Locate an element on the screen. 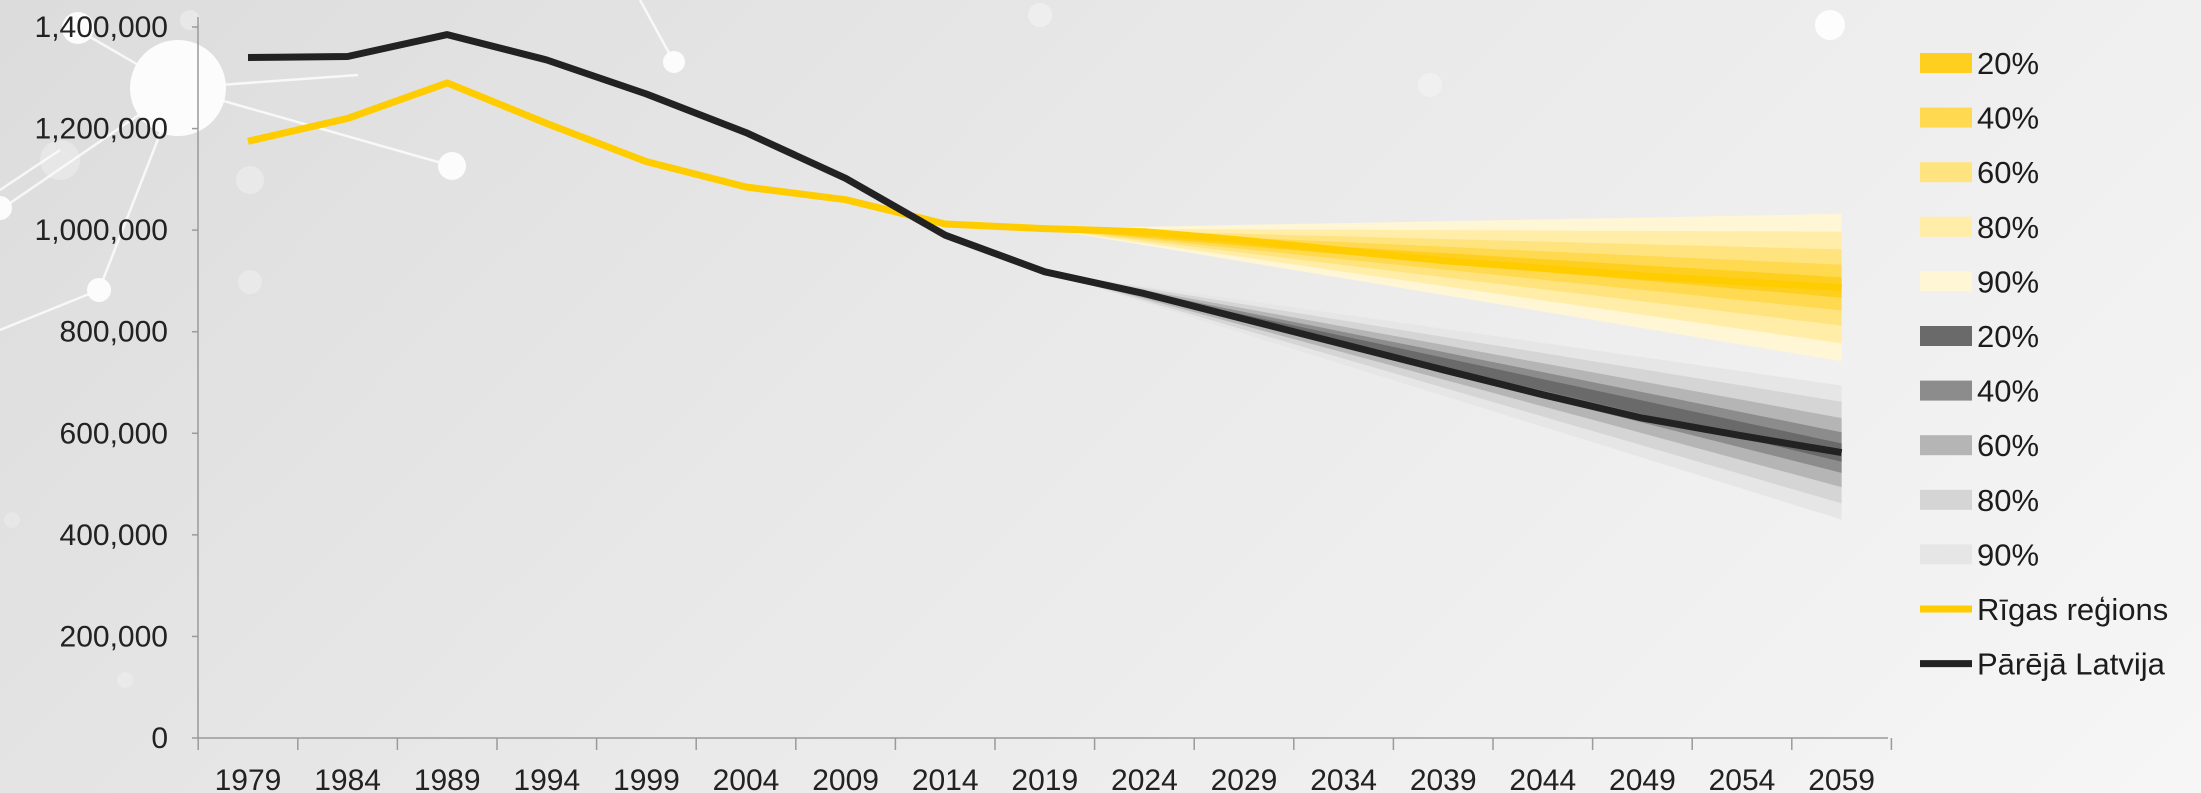 The width and height of the screenshot is (2201, 793). x-tick-label: 2029 is located at coordinates (1244, 778).